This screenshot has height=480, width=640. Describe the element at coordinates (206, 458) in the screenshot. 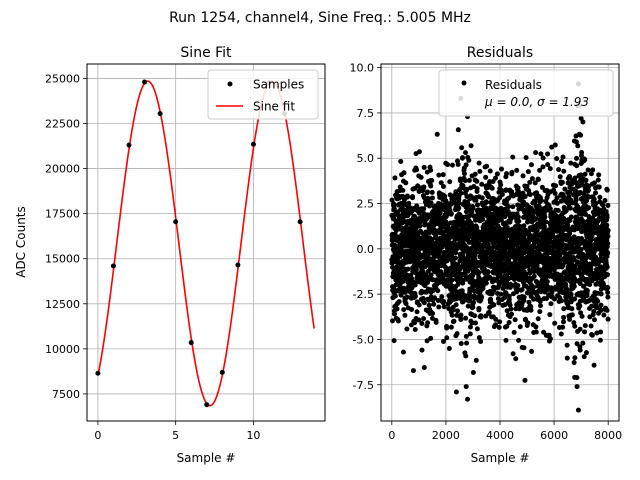

I see `sine-fit-xlabel: Sample #` at that location.